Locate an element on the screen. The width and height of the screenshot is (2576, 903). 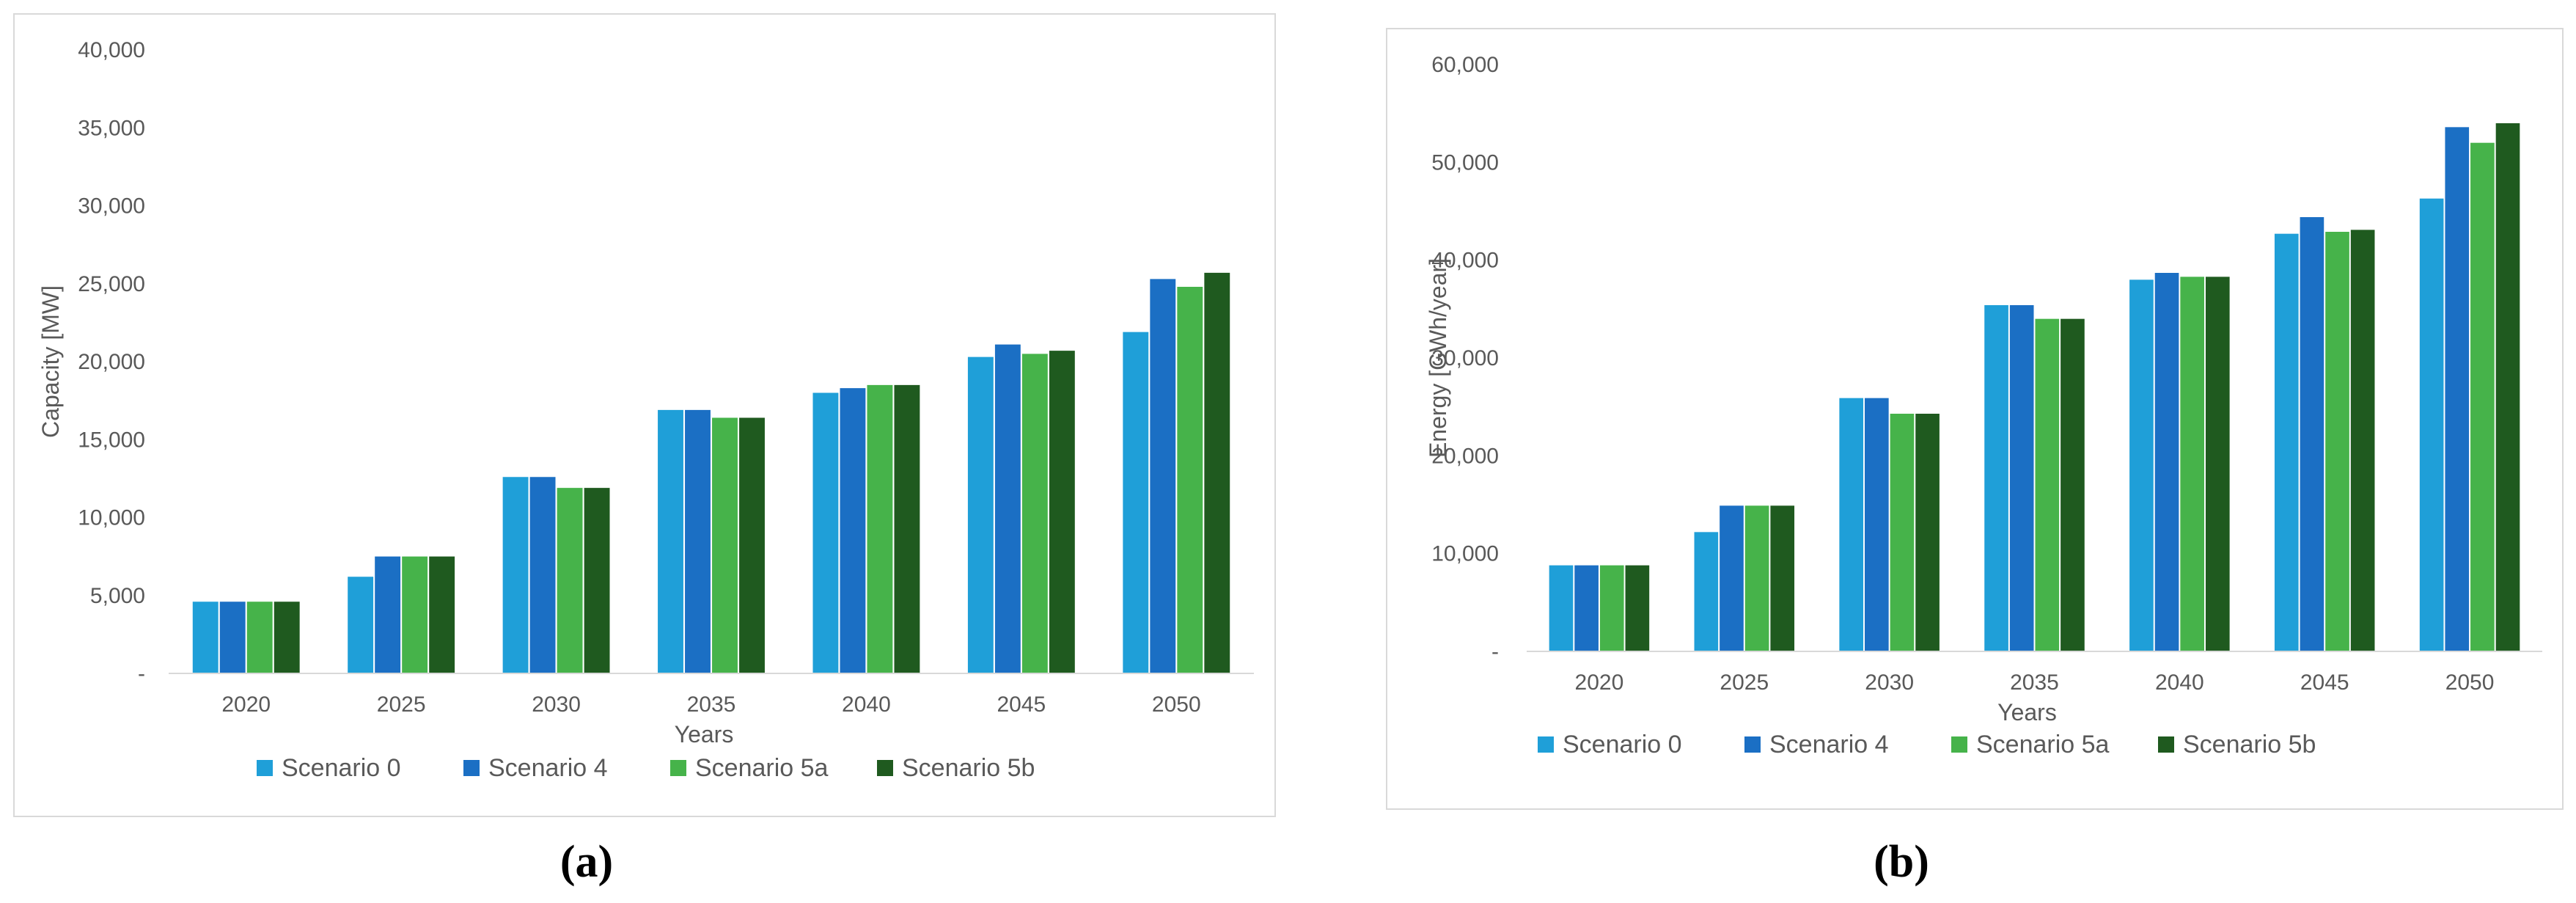
bar-scenario-0-2040 is located at coordinates (2142, 465).